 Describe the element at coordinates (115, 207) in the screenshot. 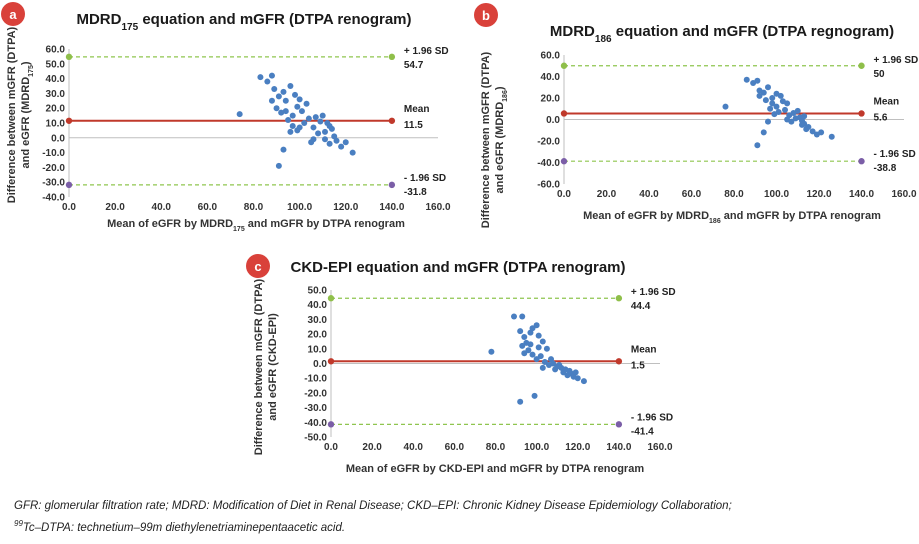

I see `chart-a-xtick-1: 20.0` at that location.